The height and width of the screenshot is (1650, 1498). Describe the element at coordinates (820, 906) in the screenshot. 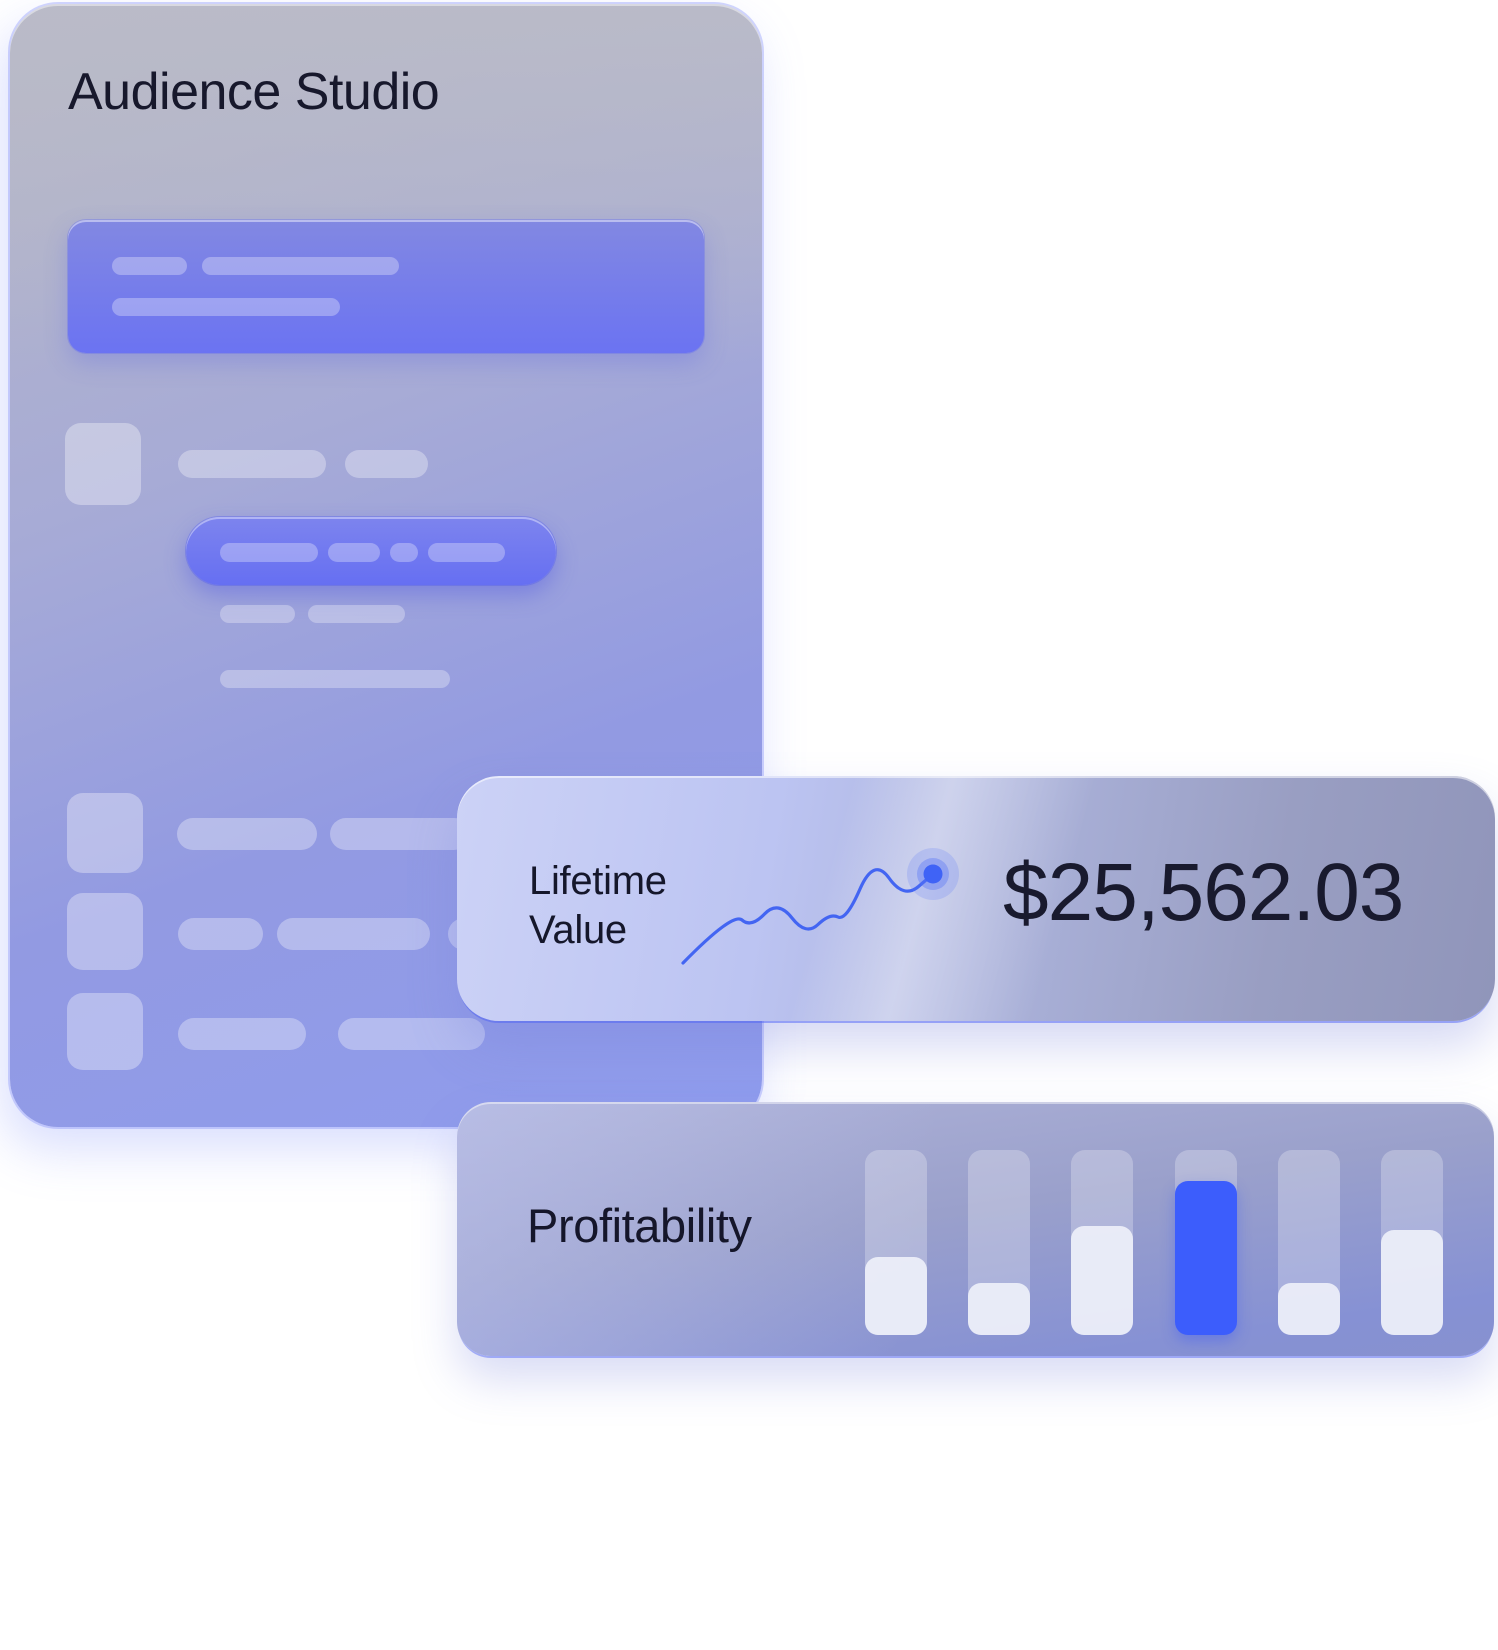

I see `sparkline-chart` at that location.